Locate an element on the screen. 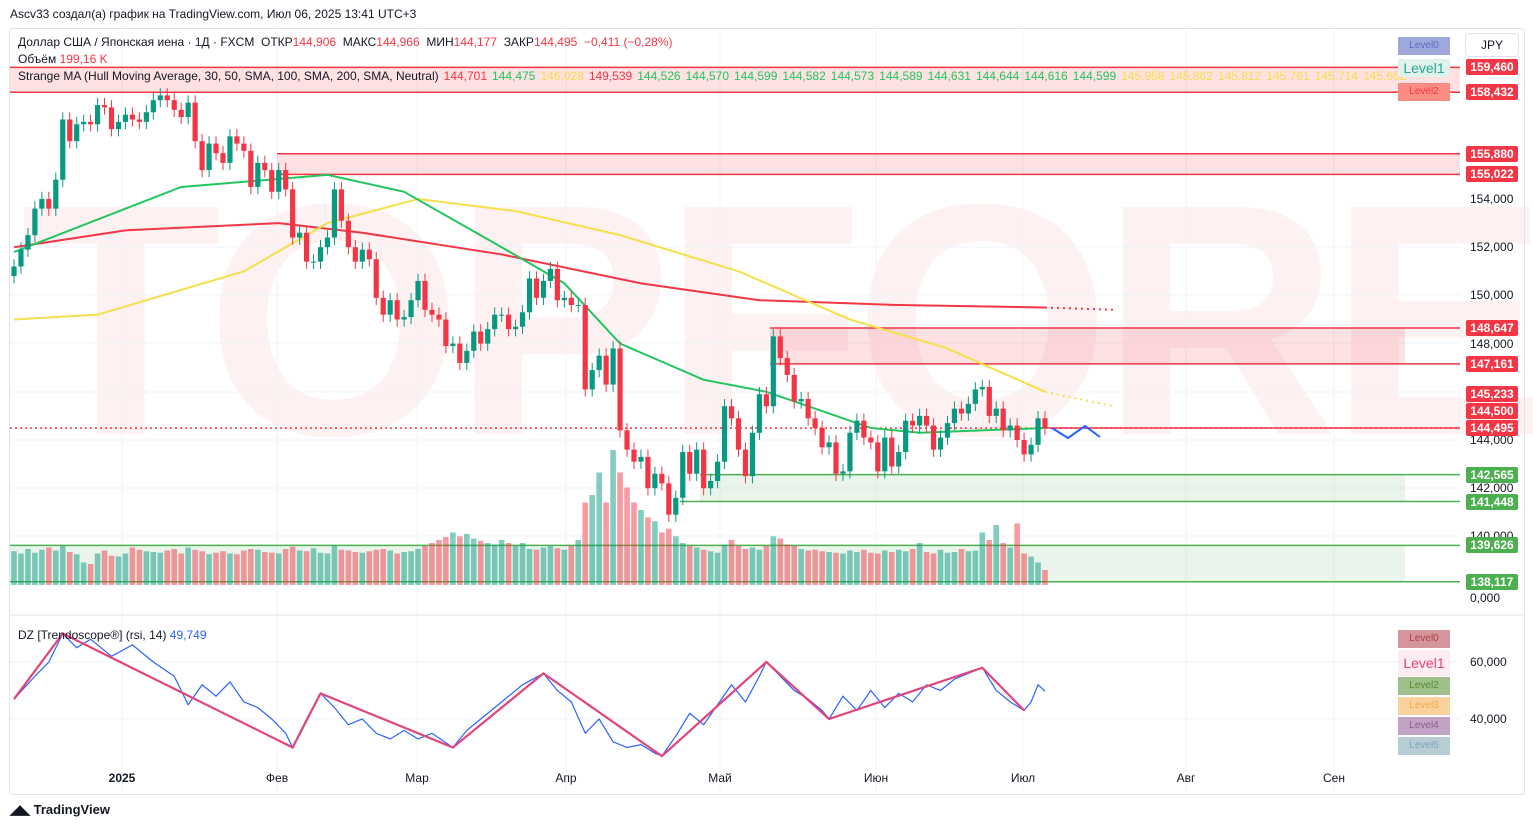 The width and height of the screenshot is (1533, 828). time-tick: Сен is located at coordinates (1334, 778).